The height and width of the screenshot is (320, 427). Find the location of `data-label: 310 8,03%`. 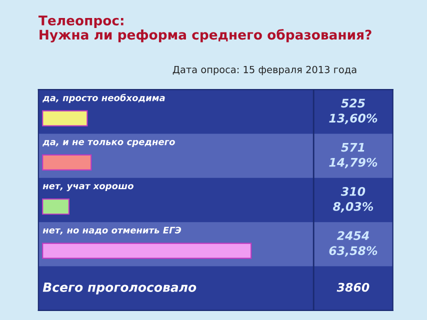

data-label: 310 8,03% is located at coordinates (353, 199).